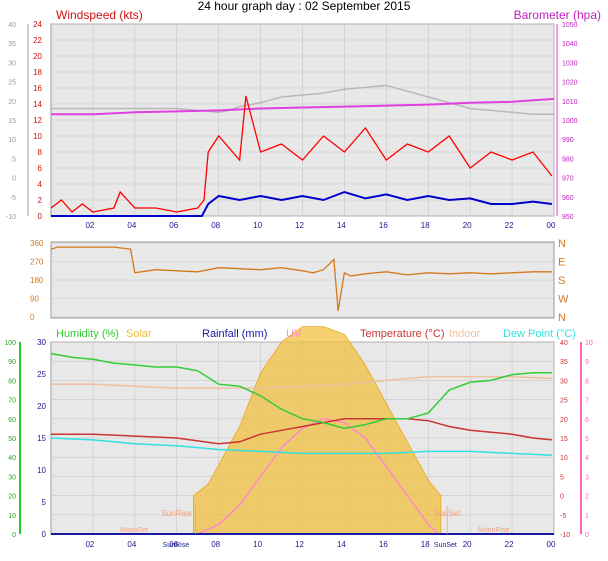 The width and height of the screenshot is (608, 561). Describe the element at coordinates (302, 280) in the screenshot. I see `direction-gridlines` at that location.